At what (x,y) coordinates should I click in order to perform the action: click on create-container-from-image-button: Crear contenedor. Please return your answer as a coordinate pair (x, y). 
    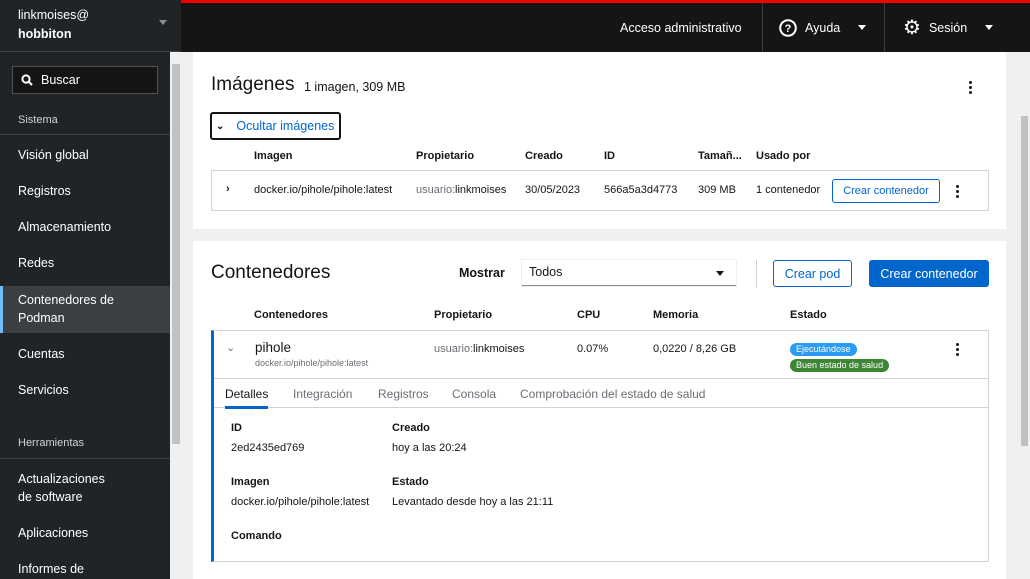
    Looking at the image, I should click on (886, 191).